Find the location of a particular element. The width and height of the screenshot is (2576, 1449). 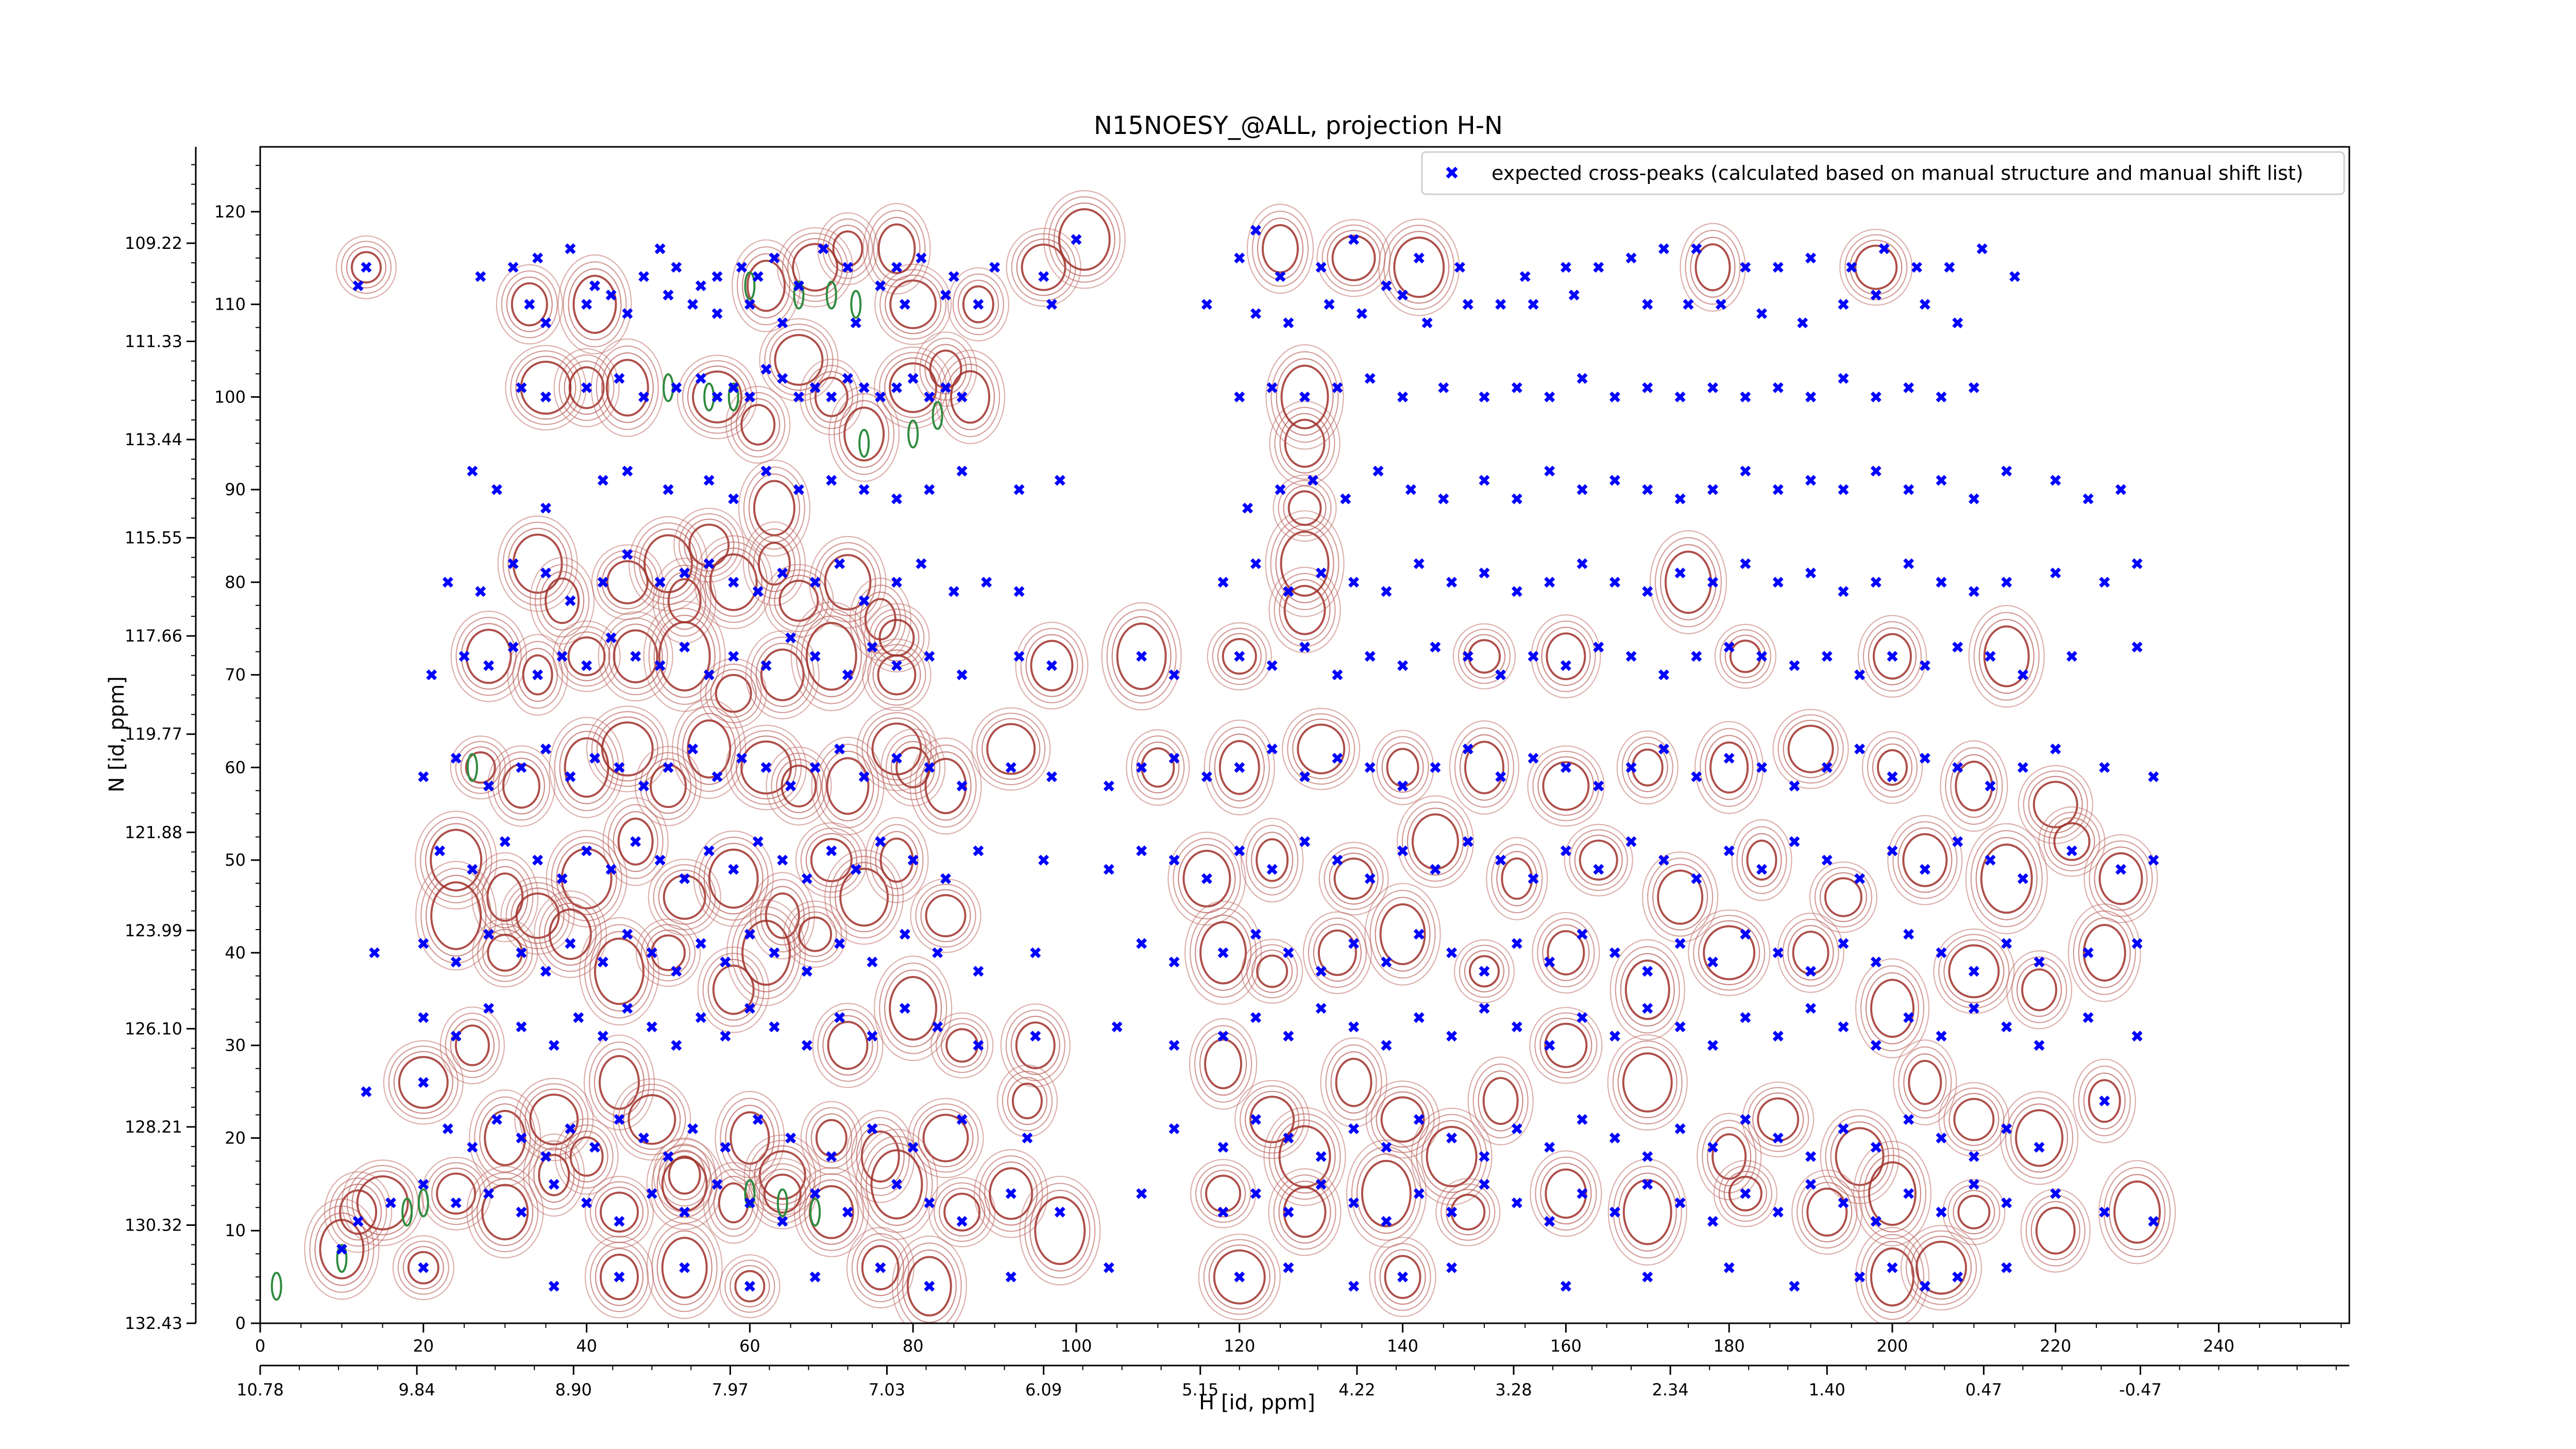

x-axis-index: 0 20 40 60 80 100 120 140 160 180 200 220 240 is located at coordinates (1299, 1339).